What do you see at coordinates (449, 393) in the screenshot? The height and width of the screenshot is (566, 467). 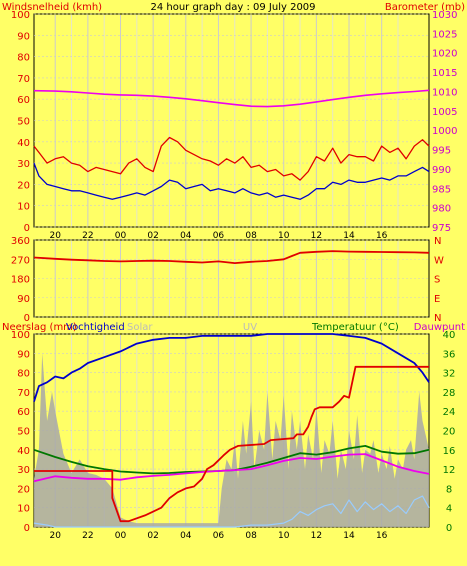 I see `temperature-y-tick-label: 28` at bounding box center [449, 393].